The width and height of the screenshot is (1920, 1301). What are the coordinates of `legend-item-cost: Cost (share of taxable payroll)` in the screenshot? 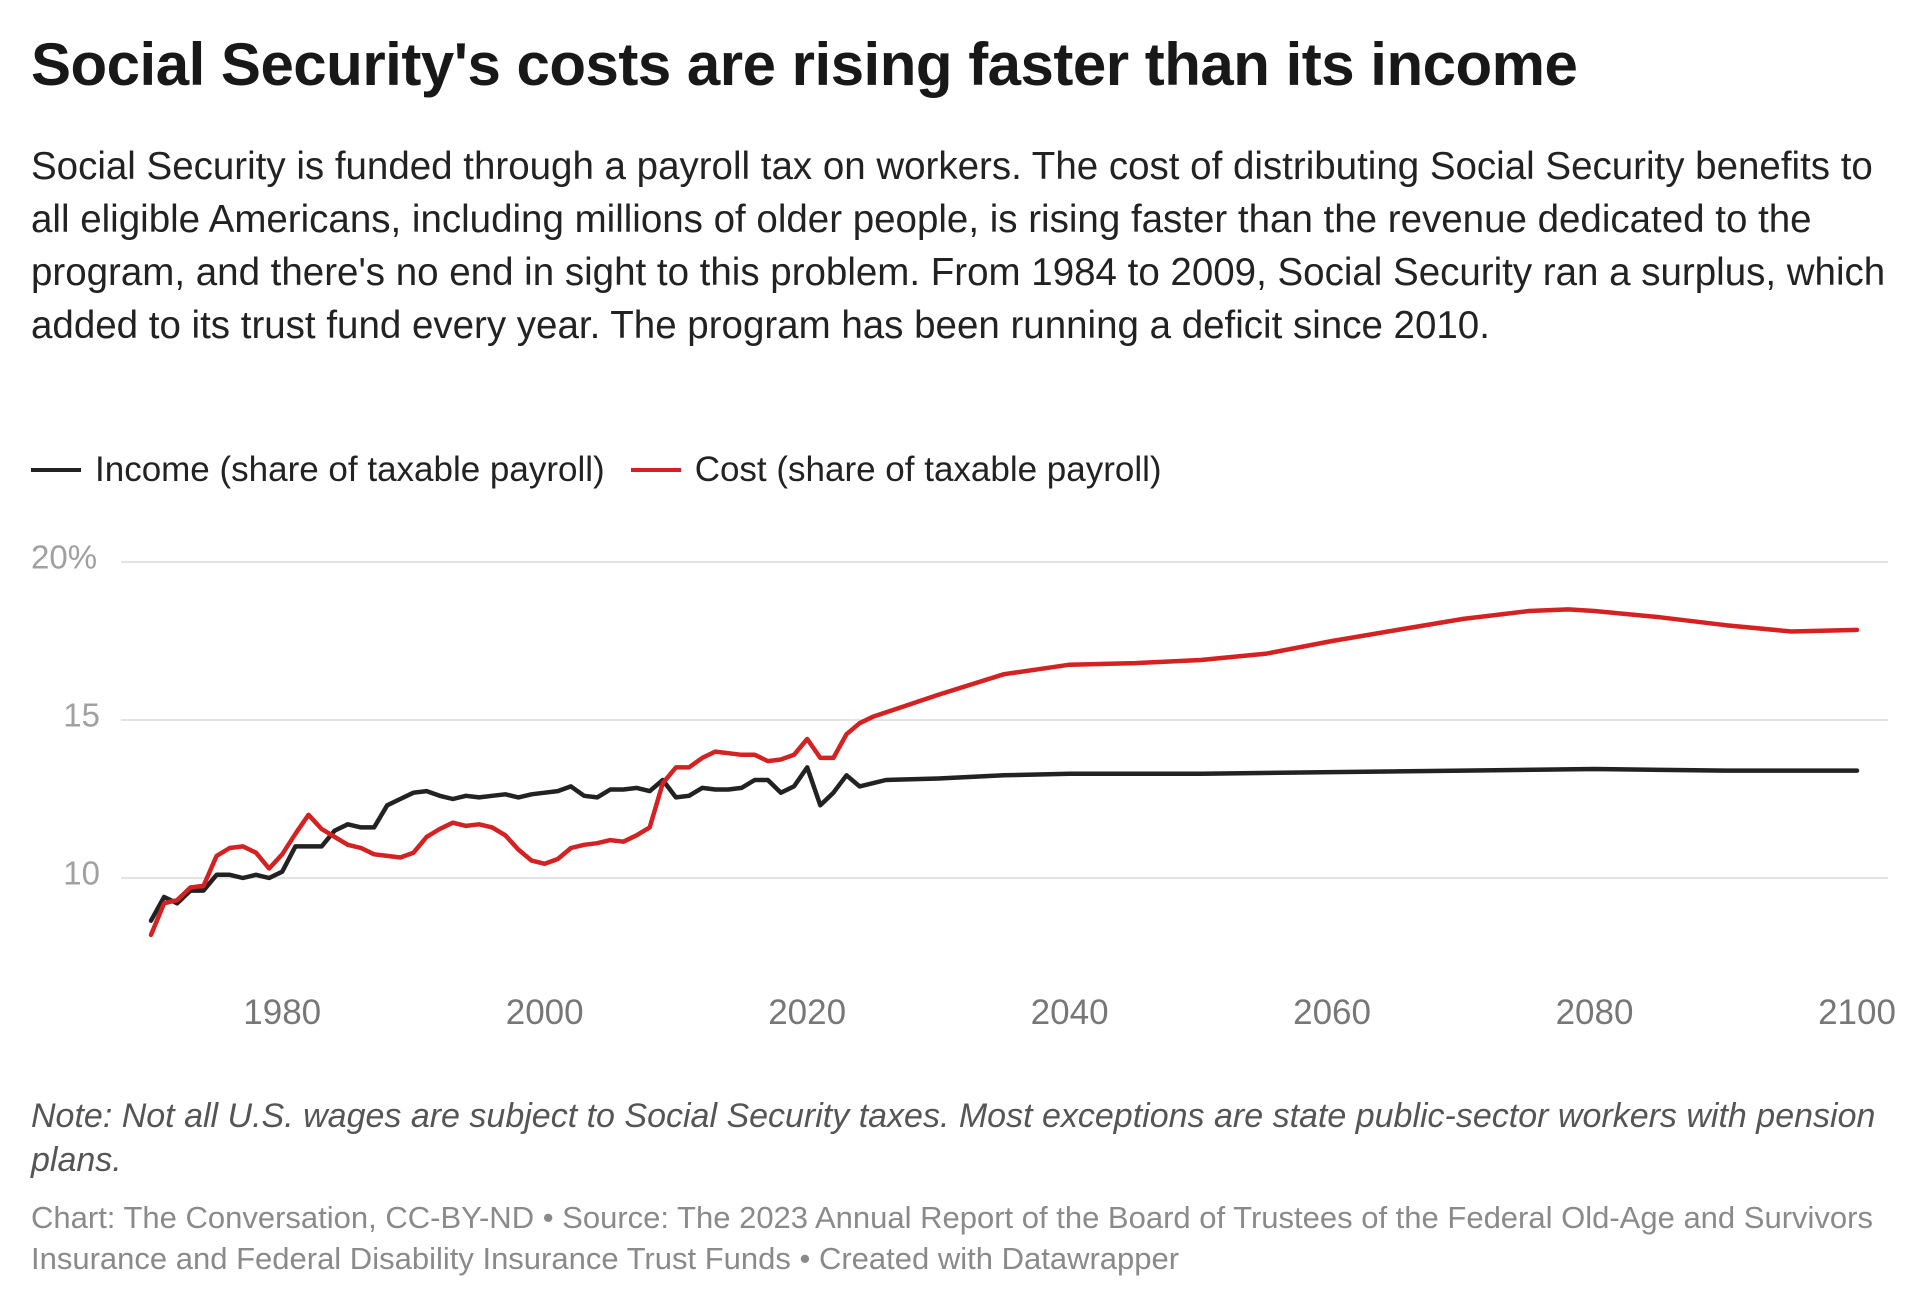 It's located at (896, 470).